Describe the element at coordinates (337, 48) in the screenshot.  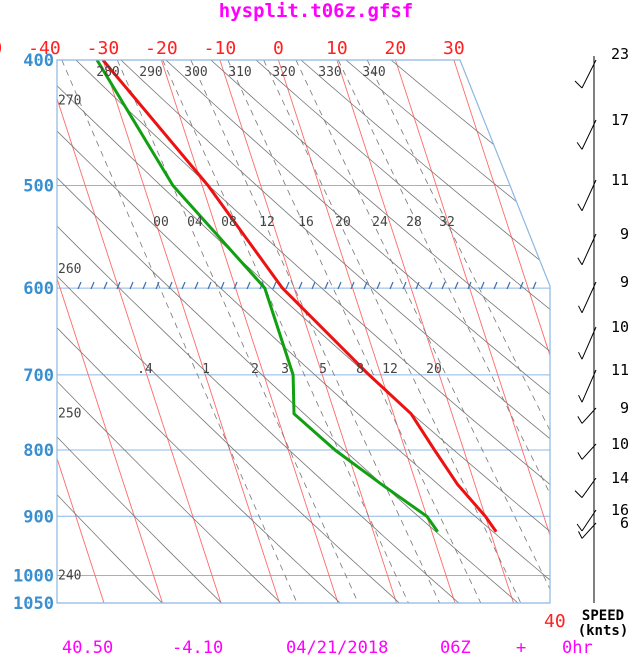
I see `isotherm-label: 10` at that location.